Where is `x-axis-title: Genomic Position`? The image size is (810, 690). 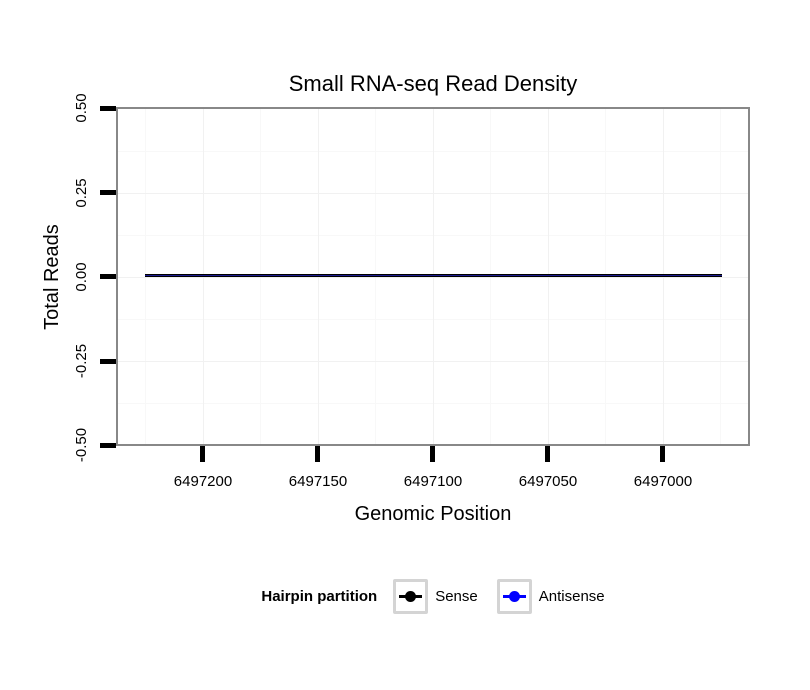 x-axis-title: Genomic Position is located at coordinates (433, 514).